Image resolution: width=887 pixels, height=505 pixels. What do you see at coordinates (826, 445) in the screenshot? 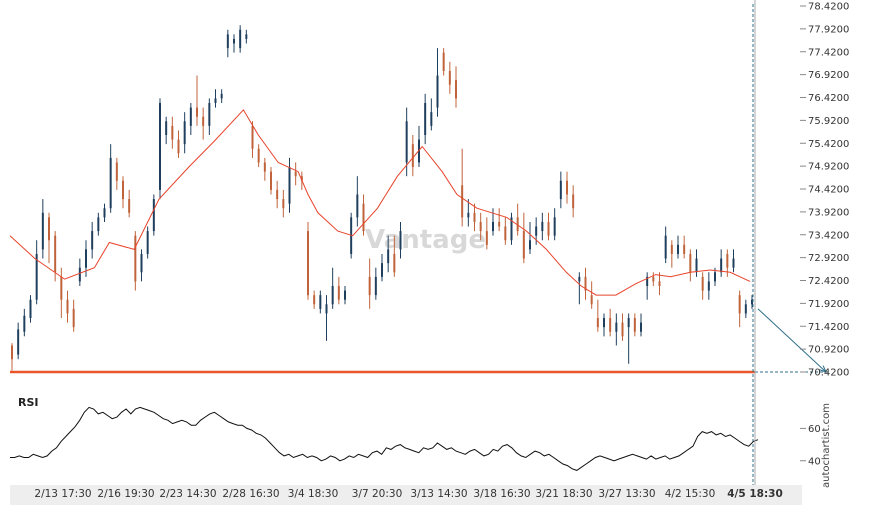
I see `brand-watermark: autochartist.com` at bounding box center [826, 445].